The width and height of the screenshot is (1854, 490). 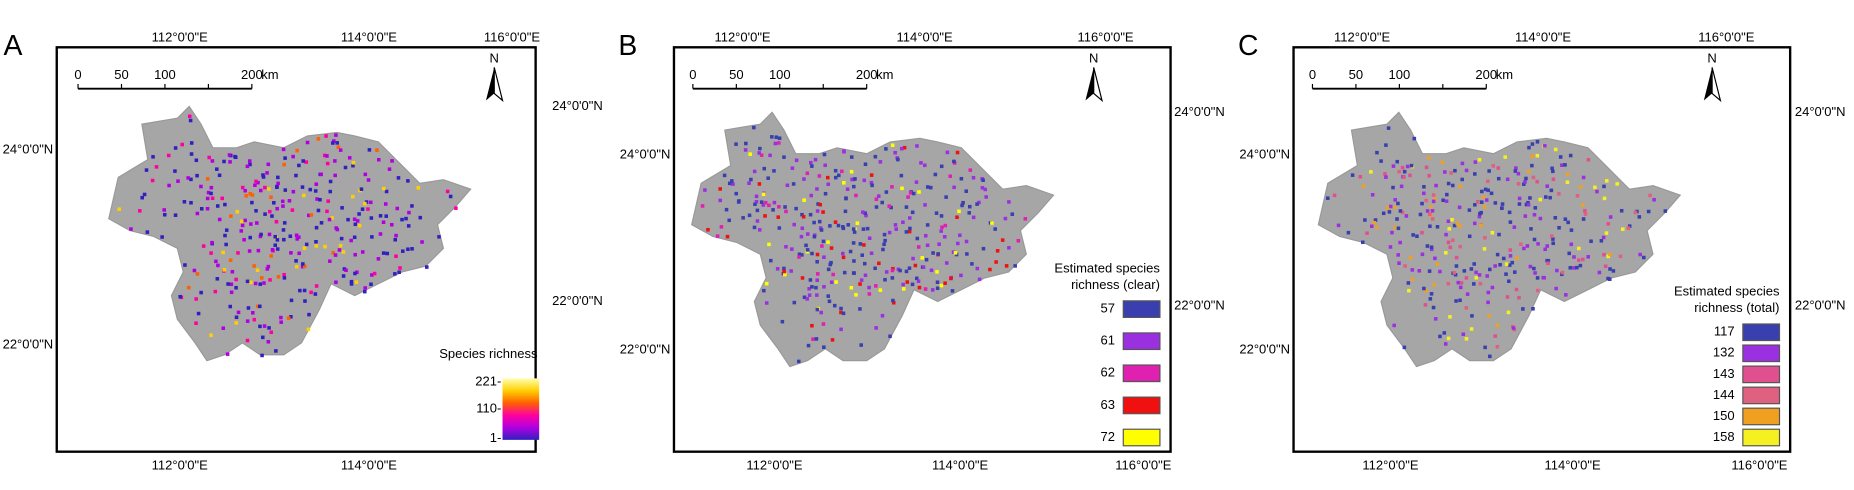 I want to click on lat-label: 24°0'0"N, so click(x=577, y=105).